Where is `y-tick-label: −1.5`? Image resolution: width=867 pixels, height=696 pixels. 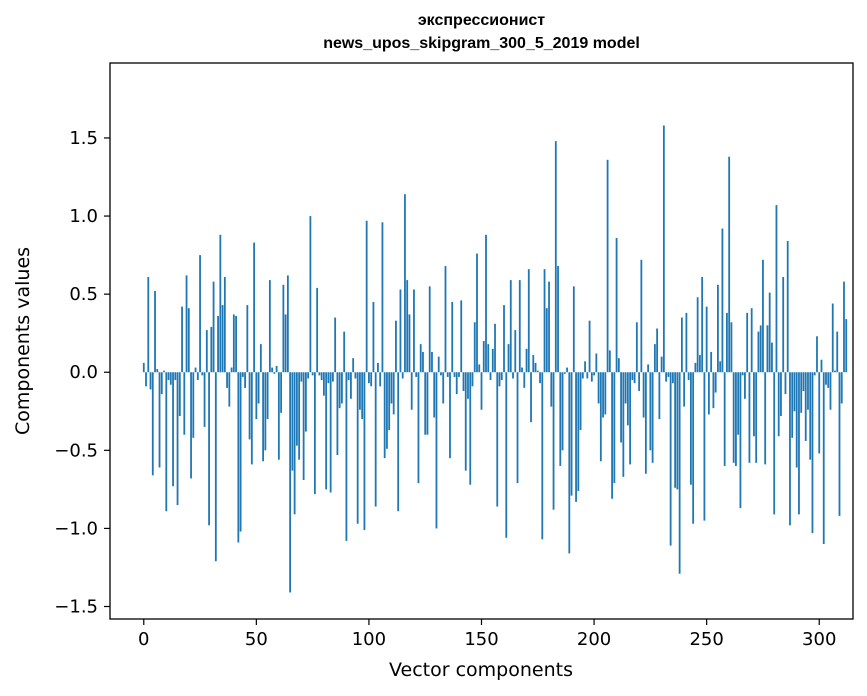
y-tick-label: −1.5 is located at coordinates (76, 607).